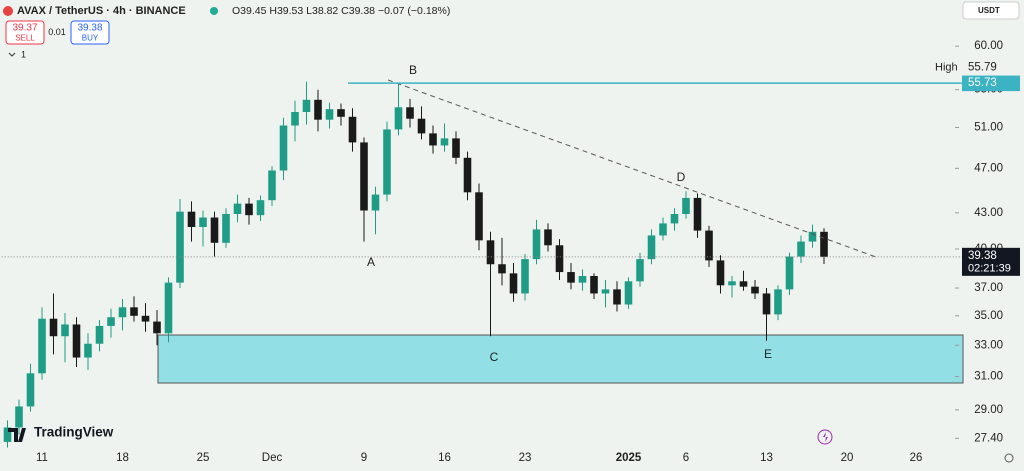  What do you see at coordinates (991, 83) in the screenshot?
I see `price-line-box` at bounding box center [991, 83].